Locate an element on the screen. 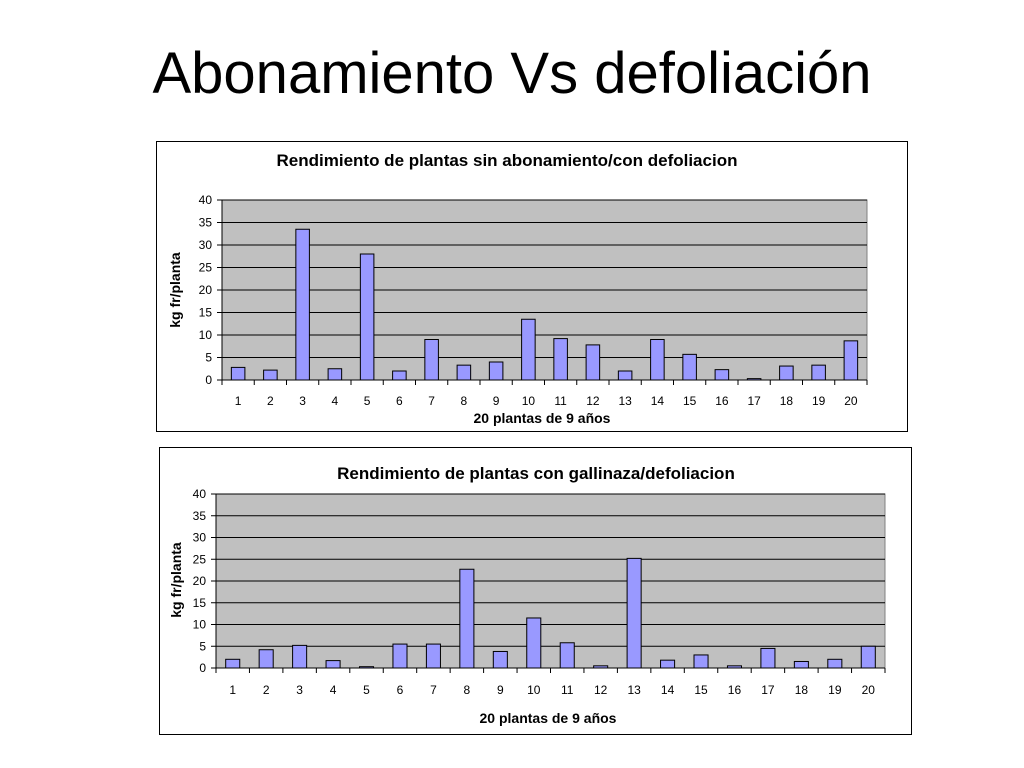  slide-title: Abonamiento Vs defoliación is located at coordinates (512, 73).